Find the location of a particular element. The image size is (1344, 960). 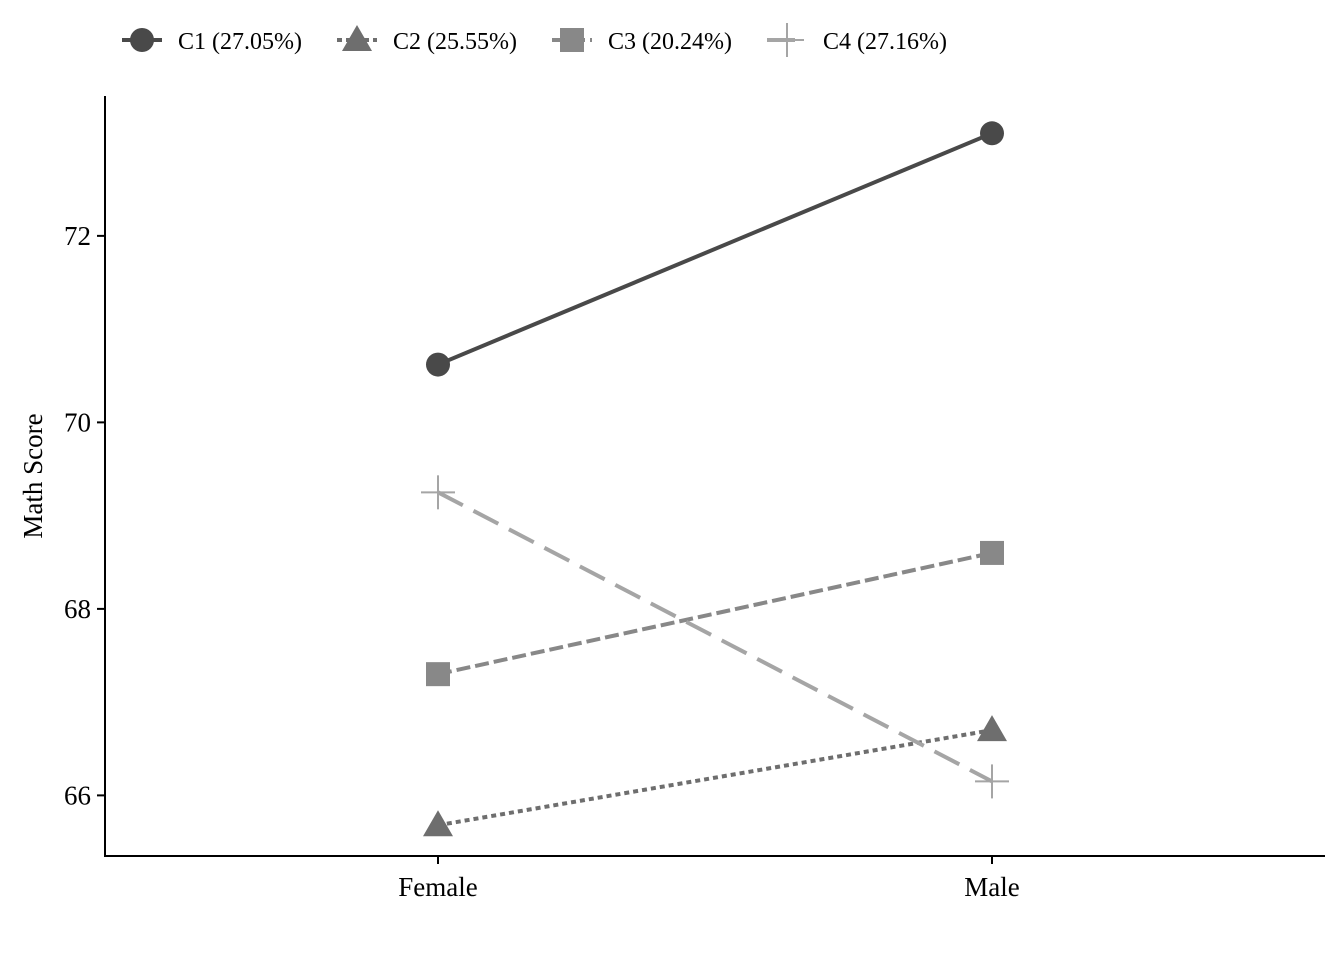

legend-item: C1 (27.05%) is located at coordinates (212, 41).